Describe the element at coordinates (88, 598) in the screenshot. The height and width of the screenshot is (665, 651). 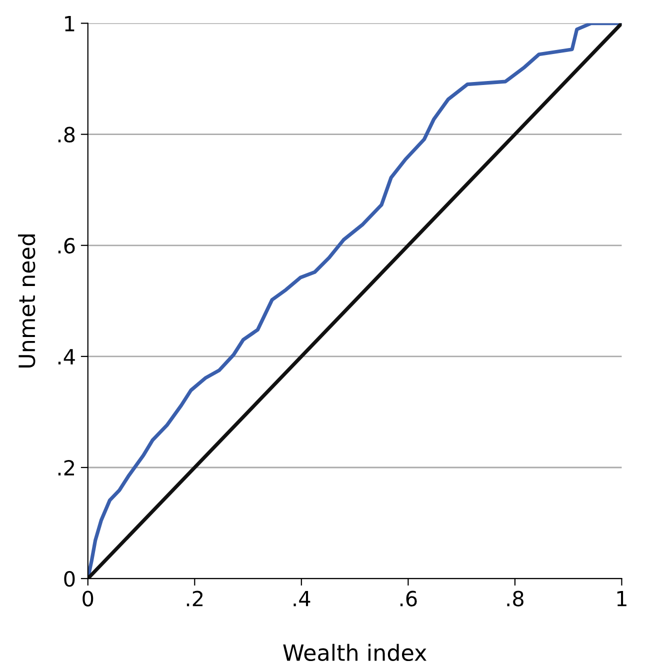
I see `x-tick-label: 0` at that location.